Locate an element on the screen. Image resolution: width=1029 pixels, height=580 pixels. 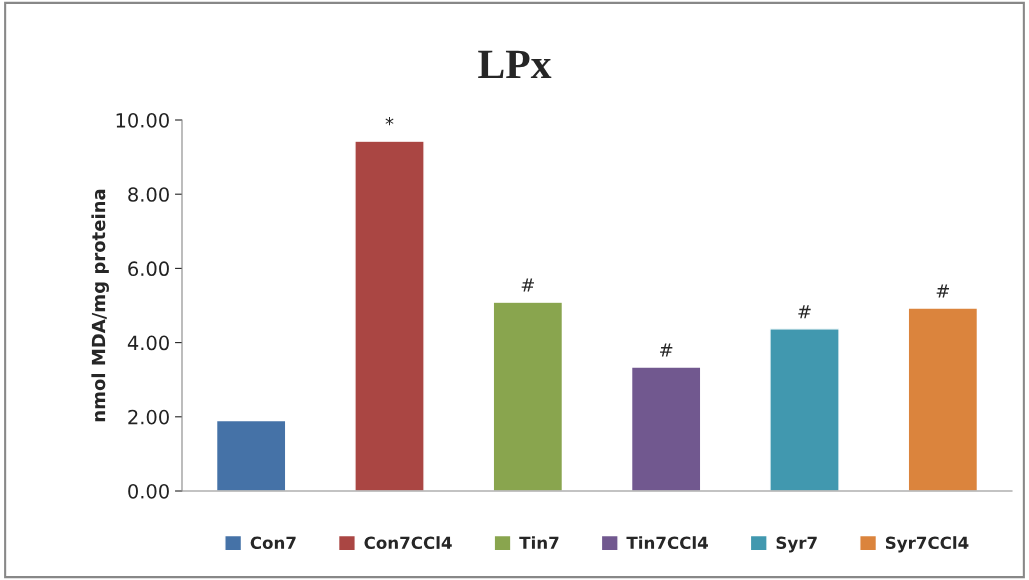
y-tick-label: 4.00 is located at coordinates (148, 343).